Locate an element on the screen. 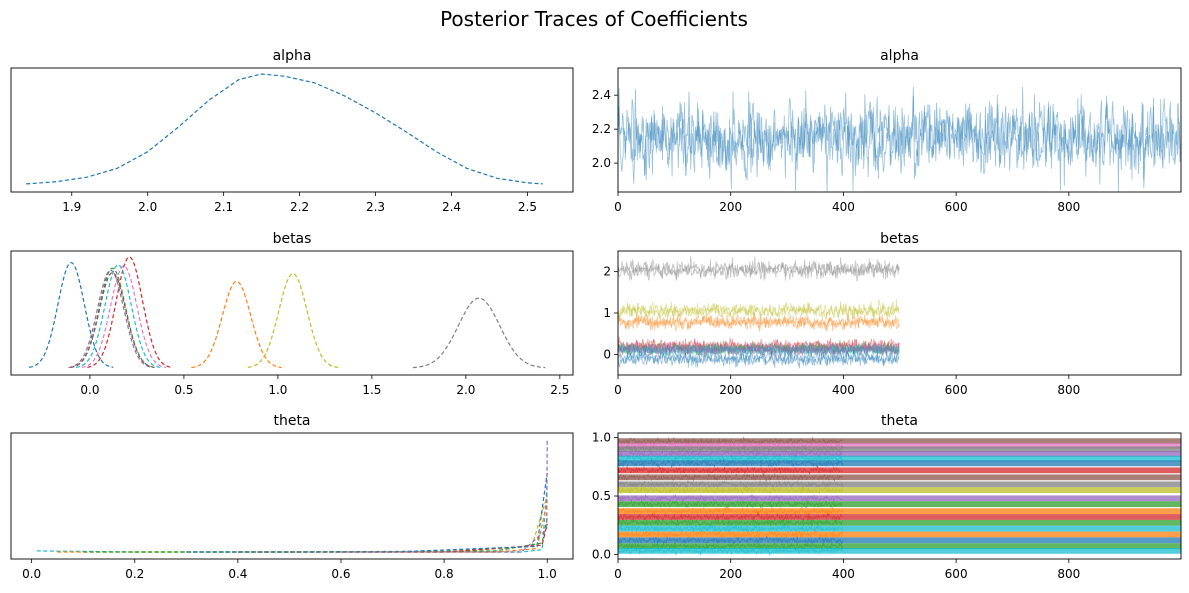  panel-theta-trace: theta 0 200 400 600 800 0.0 0.5 1.0 is located at coordinates (887, 497).